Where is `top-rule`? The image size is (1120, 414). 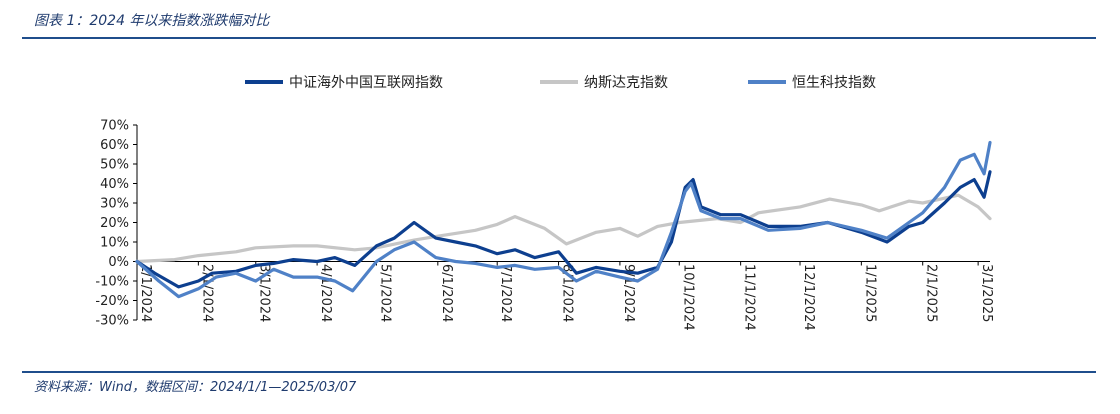
top-rule is located at coordinates (559, 38).